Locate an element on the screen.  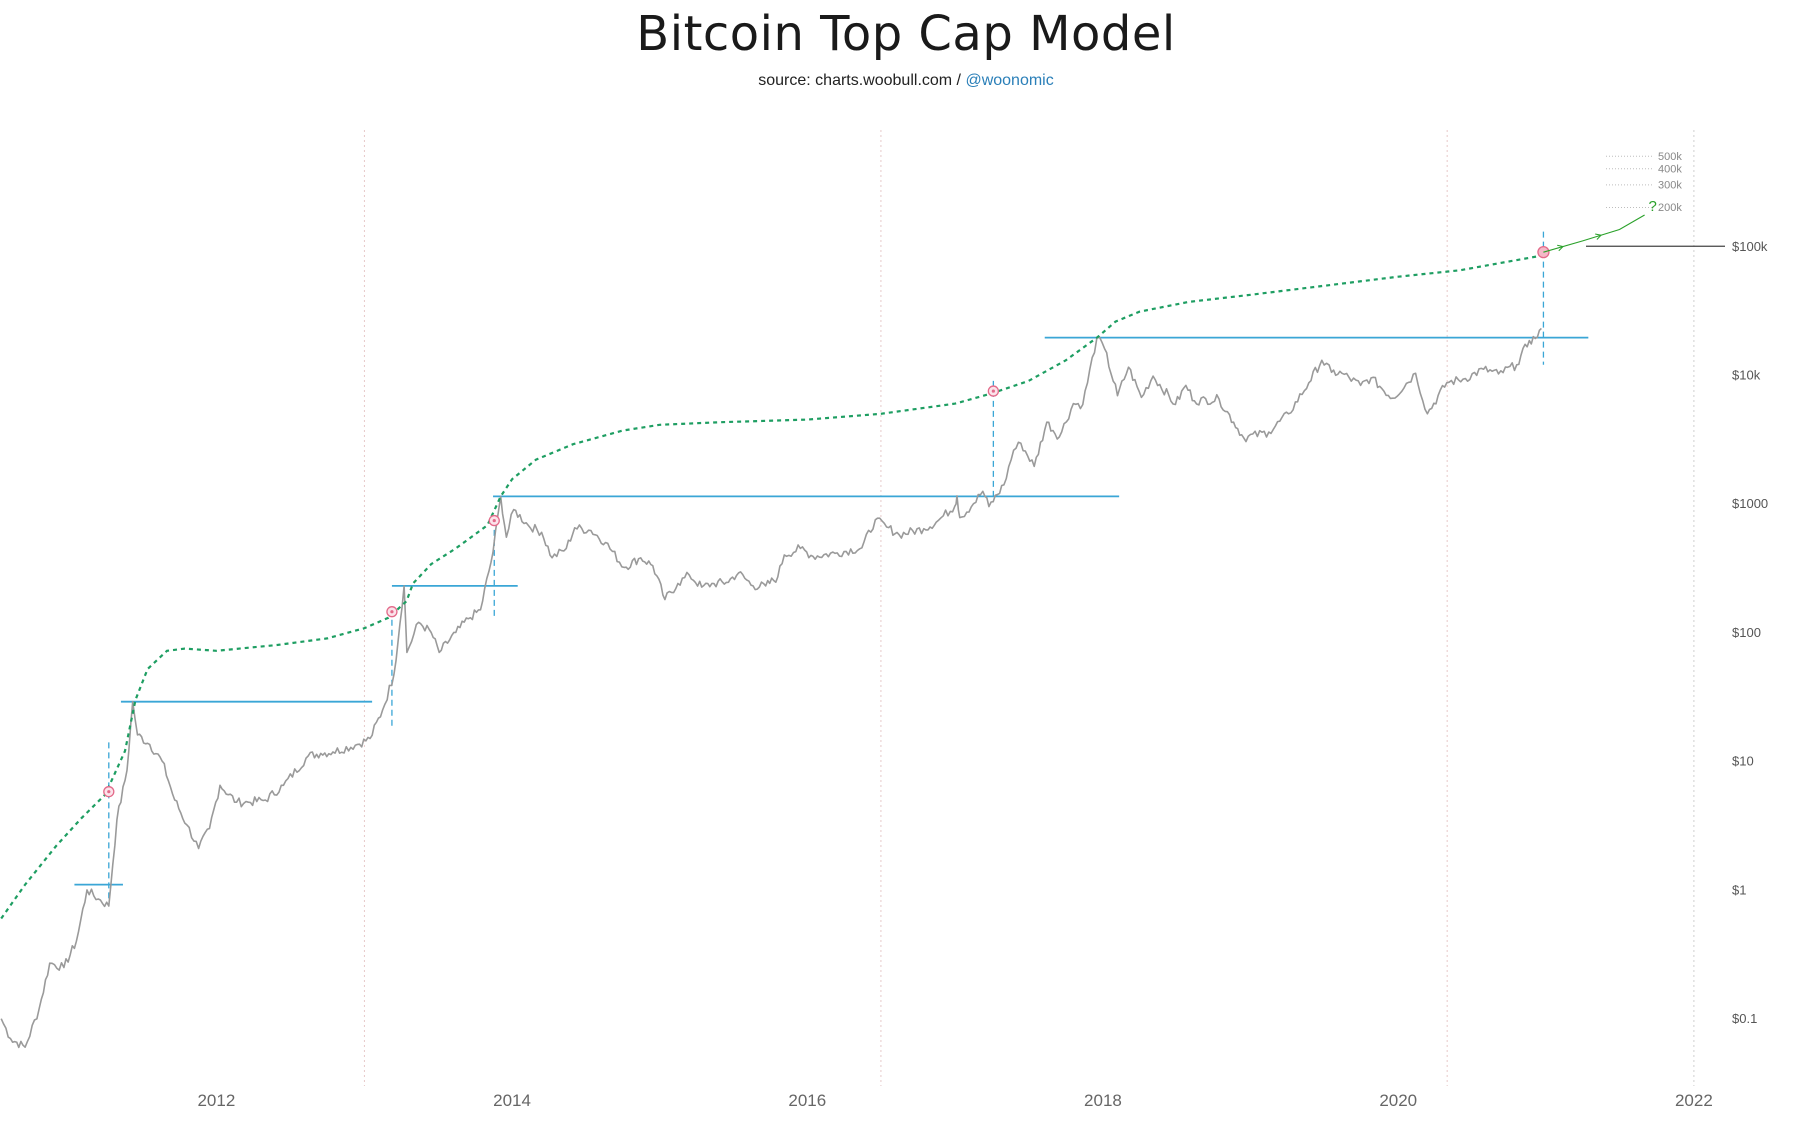
minor-tick-300k: 300k is located at coordinates (1670, 185).